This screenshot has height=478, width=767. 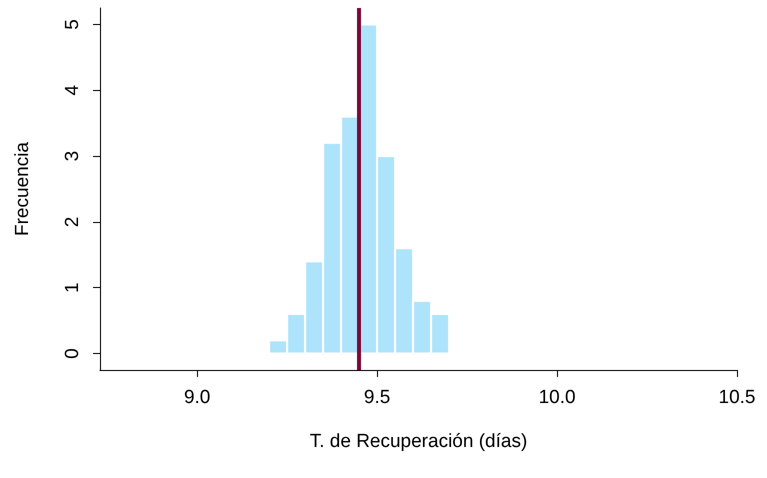 I want to click on x-tick-label: 9.0, so click(x=197, y=397).